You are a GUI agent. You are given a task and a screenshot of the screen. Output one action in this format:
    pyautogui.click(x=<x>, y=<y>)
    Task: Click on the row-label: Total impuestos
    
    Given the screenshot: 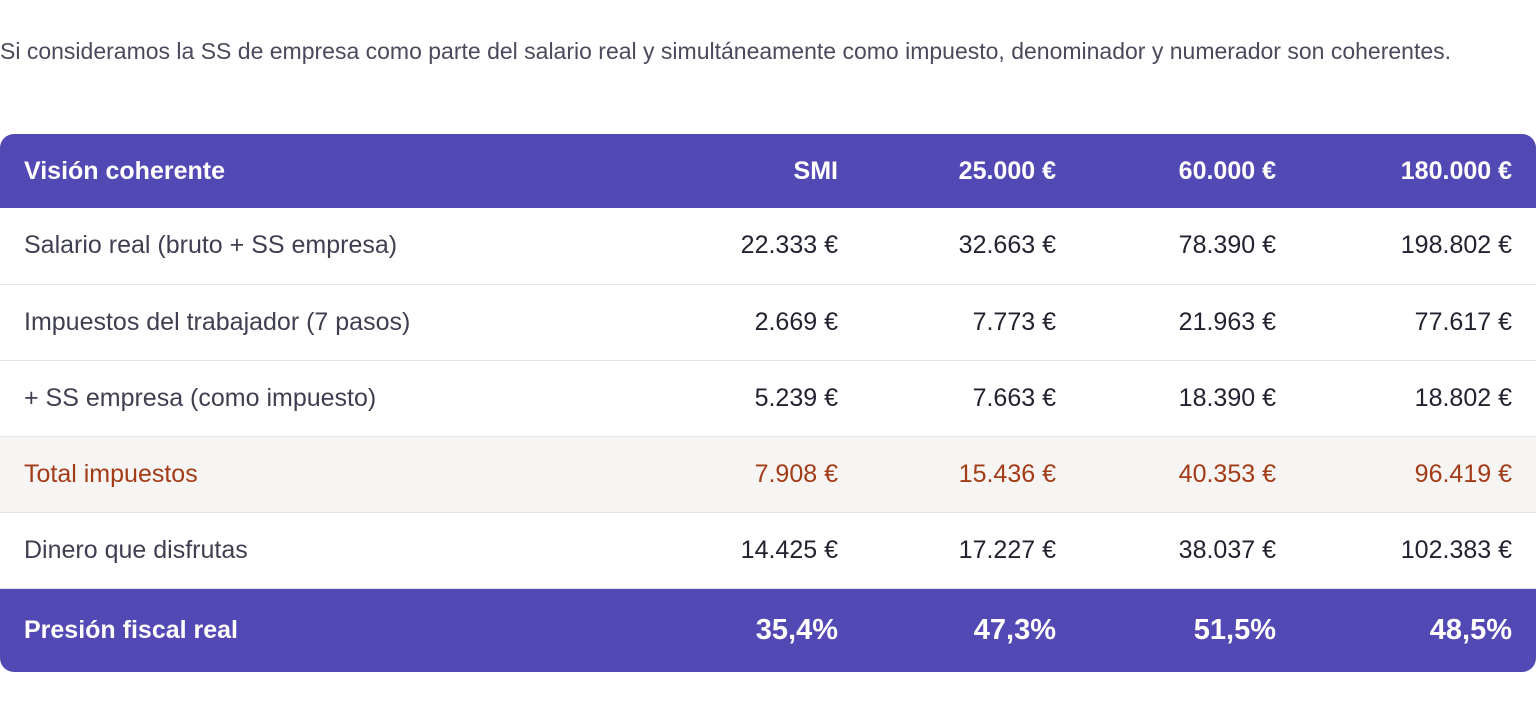 What is the action you would take?
    pyautogui.click(x=111, y=473)
    